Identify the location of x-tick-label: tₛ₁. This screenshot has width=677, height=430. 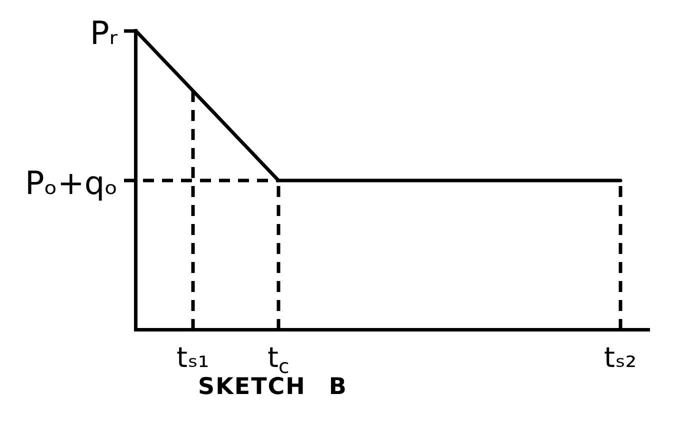
(193, 357).